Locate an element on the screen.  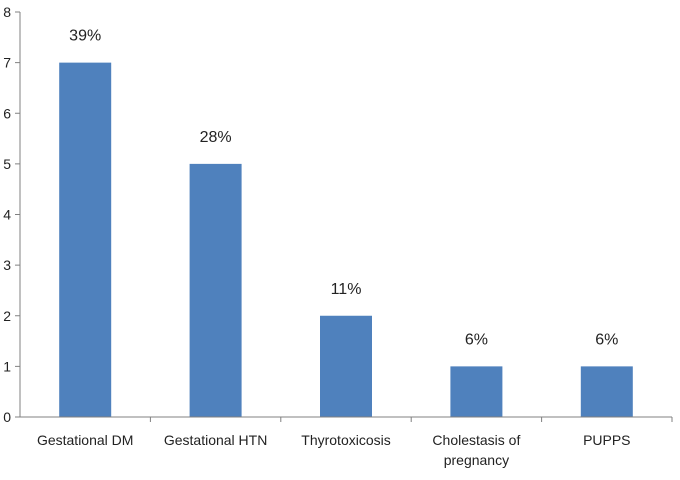
category-label: Gestational HTN is located at coordinates (215, 440).